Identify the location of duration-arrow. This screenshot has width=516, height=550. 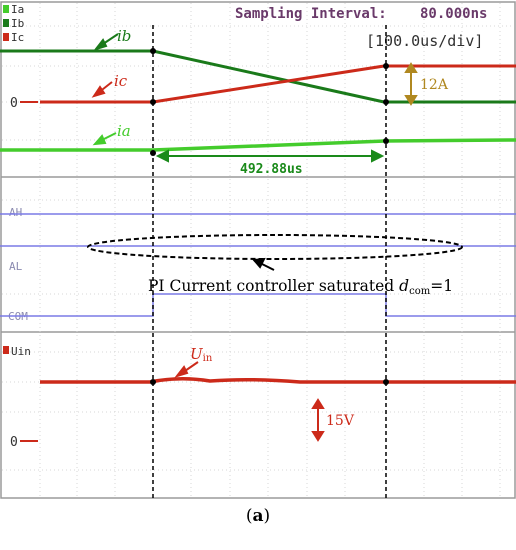
(270, 156).